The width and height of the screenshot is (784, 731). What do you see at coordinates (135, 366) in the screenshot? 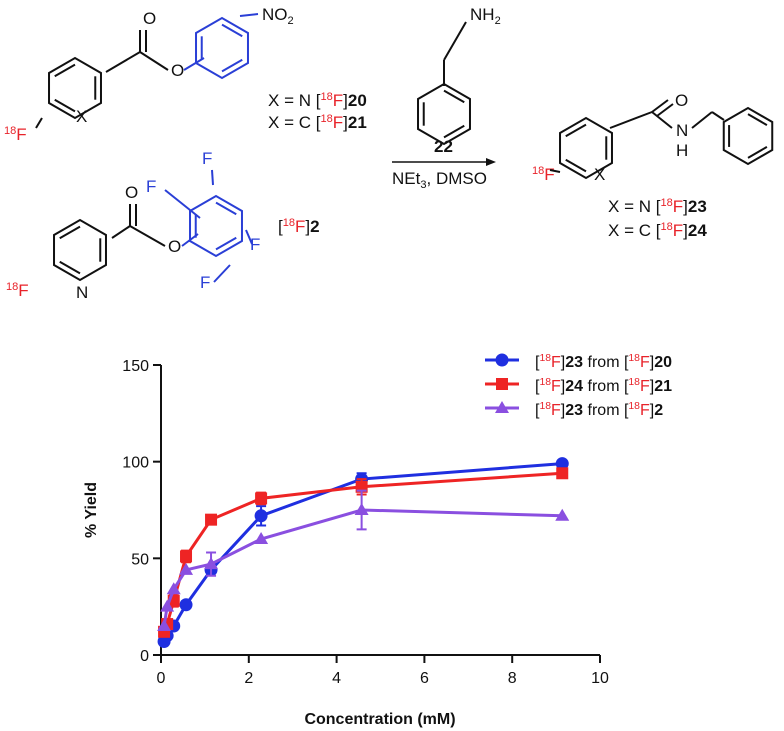
I see `y-tick-label: 150` at bounding box center [135, 366].